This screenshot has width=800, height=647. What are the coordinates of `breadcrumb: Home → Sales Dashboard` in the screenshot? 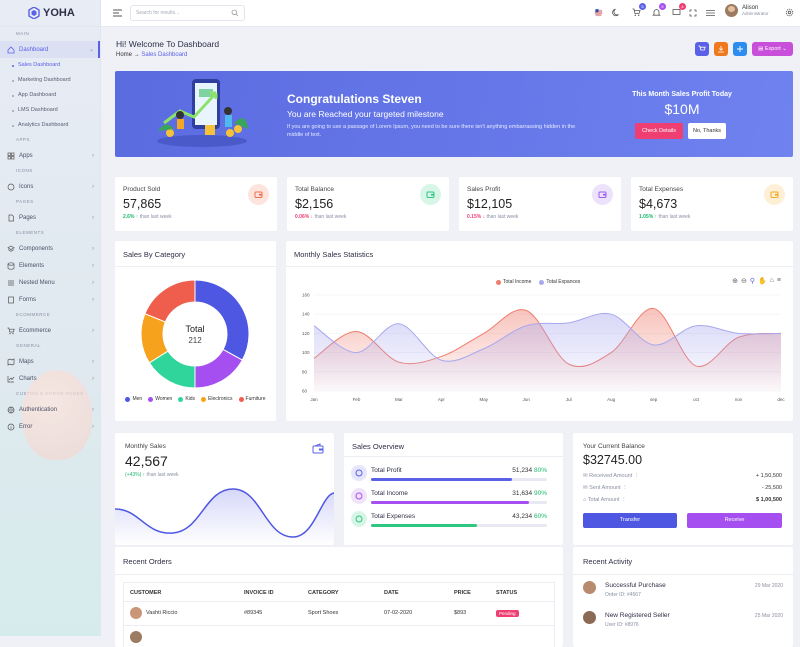 It's located at (151, 55).